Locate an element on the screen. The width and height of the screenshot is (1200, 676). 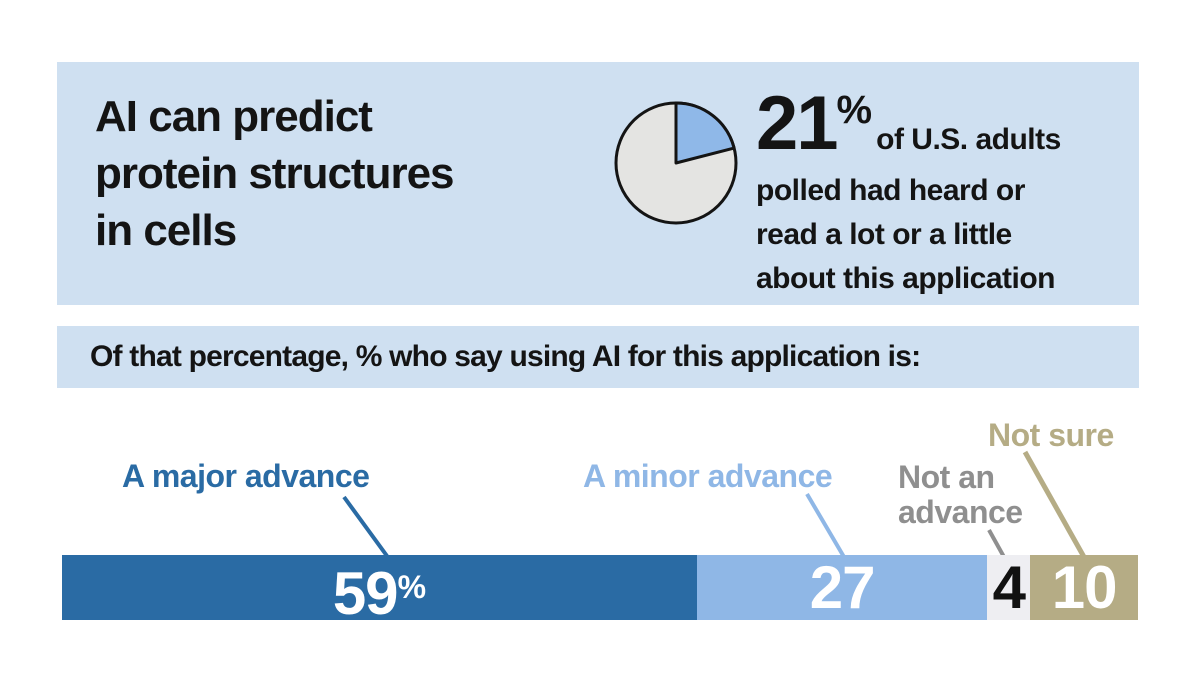
stat-percent-sign: % is located at coordinates (854, 110).